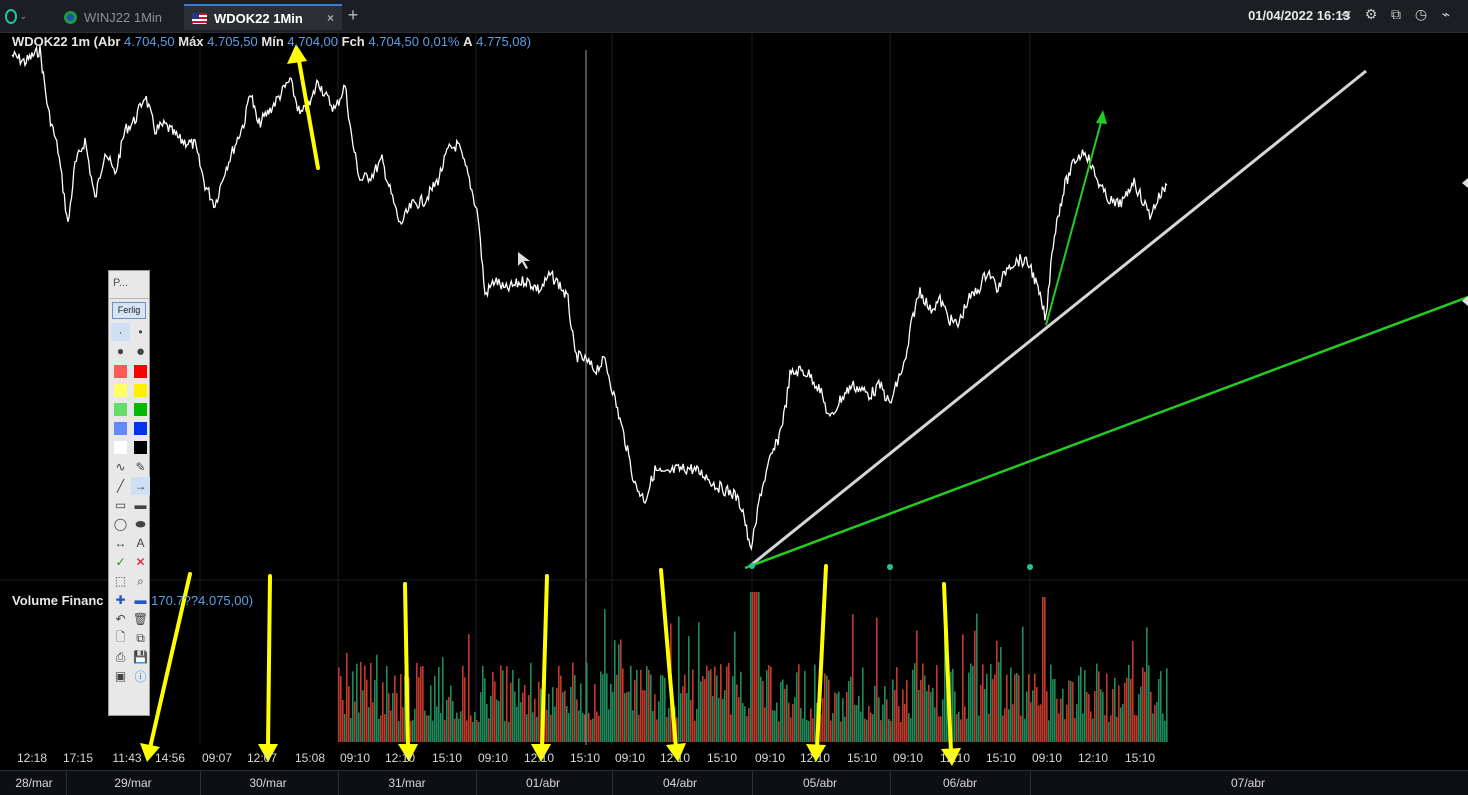  What do you see at coordinates (1396, 14) in the screenshot?
I see `popout-icon: ⧉` at bounding box center [1396, 14].